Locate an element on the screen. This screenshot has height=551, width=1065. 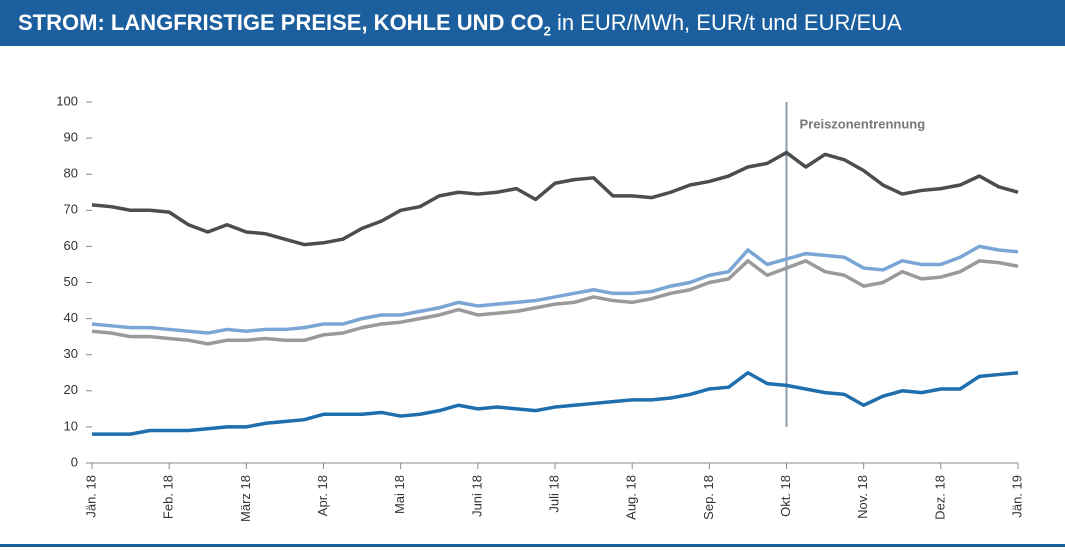
bottom-rule is located at coordinates (532, 545).